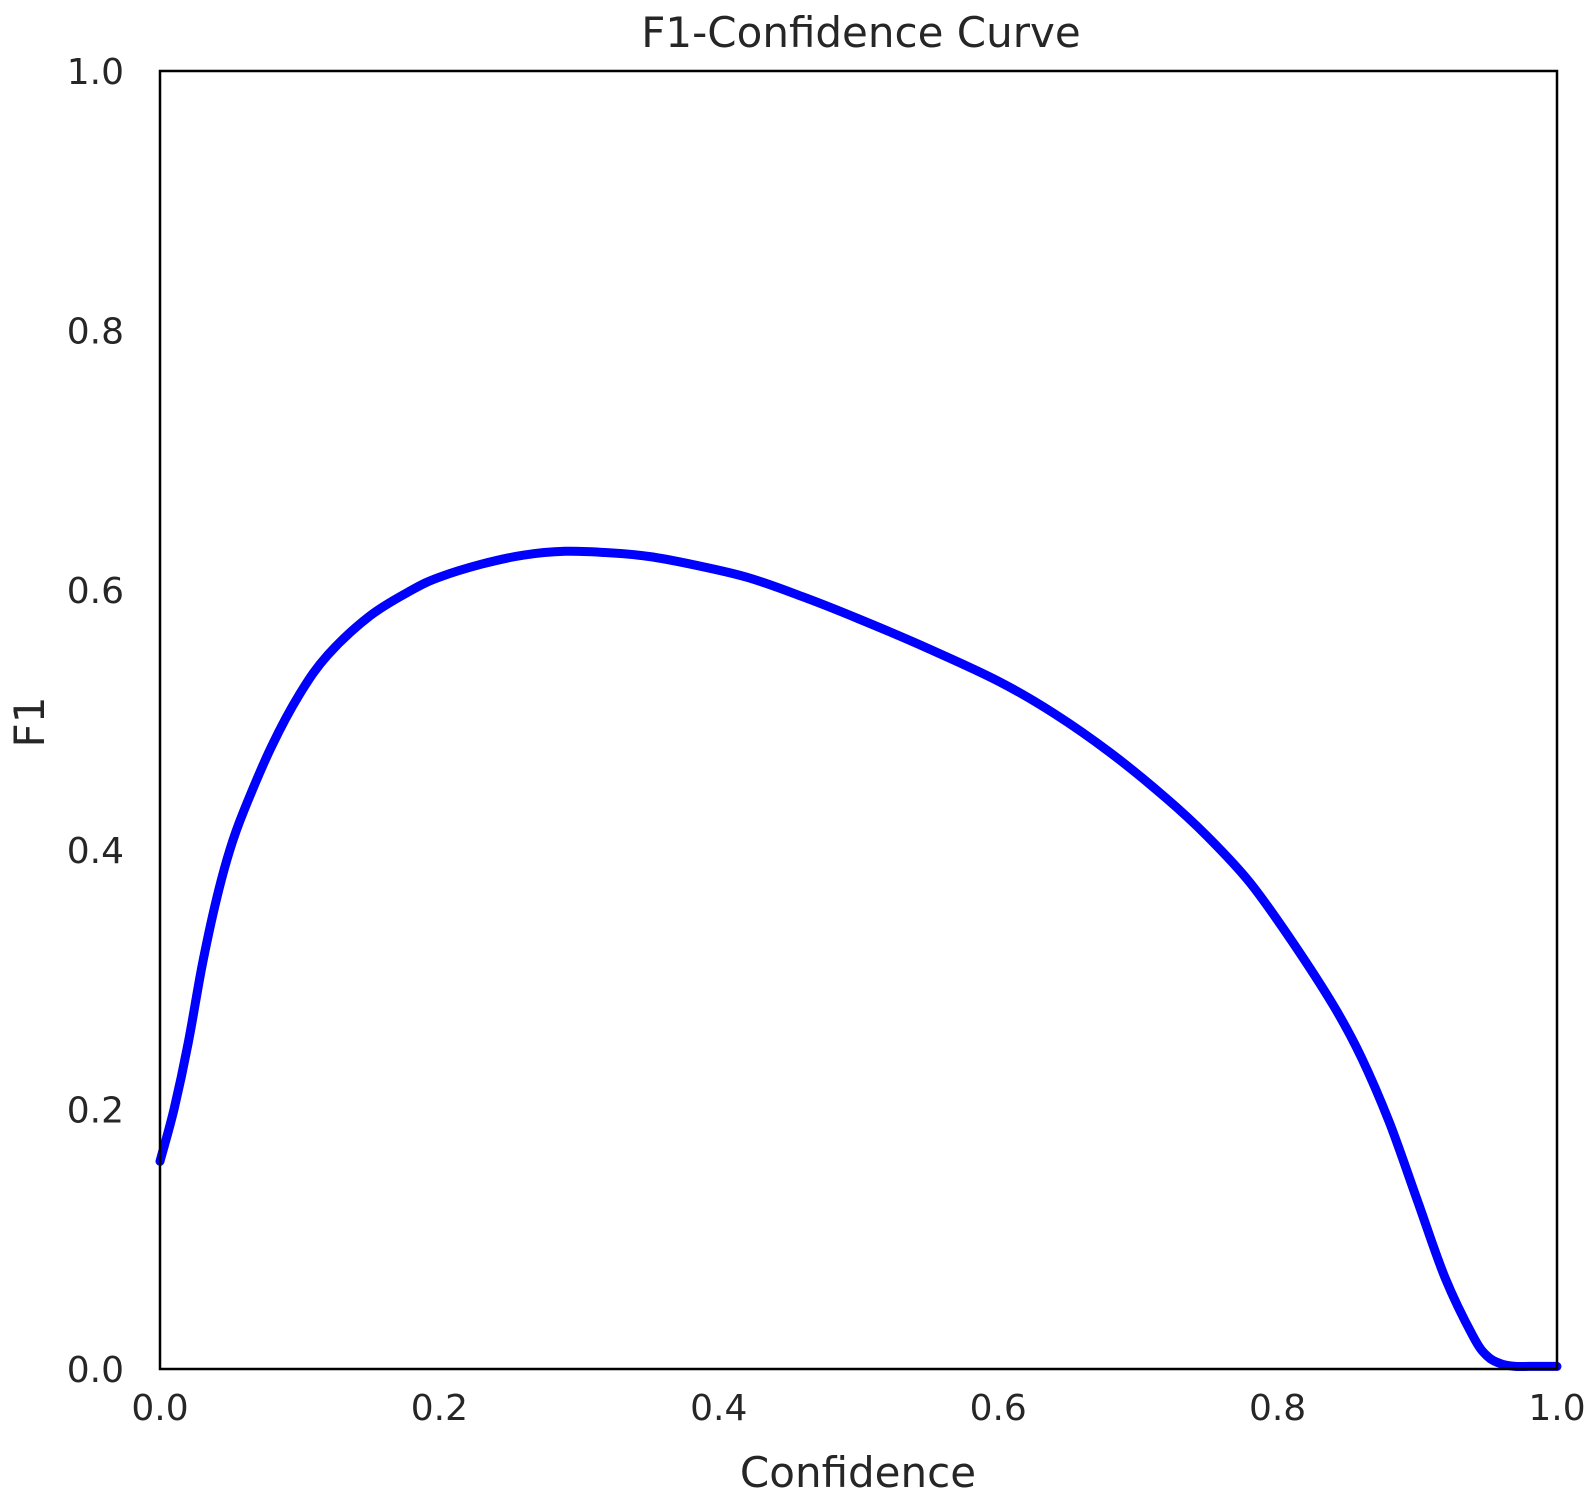 The image size is (1593, 1501). I want to click on x-axis-label: Confidence, so click(858, 1472).